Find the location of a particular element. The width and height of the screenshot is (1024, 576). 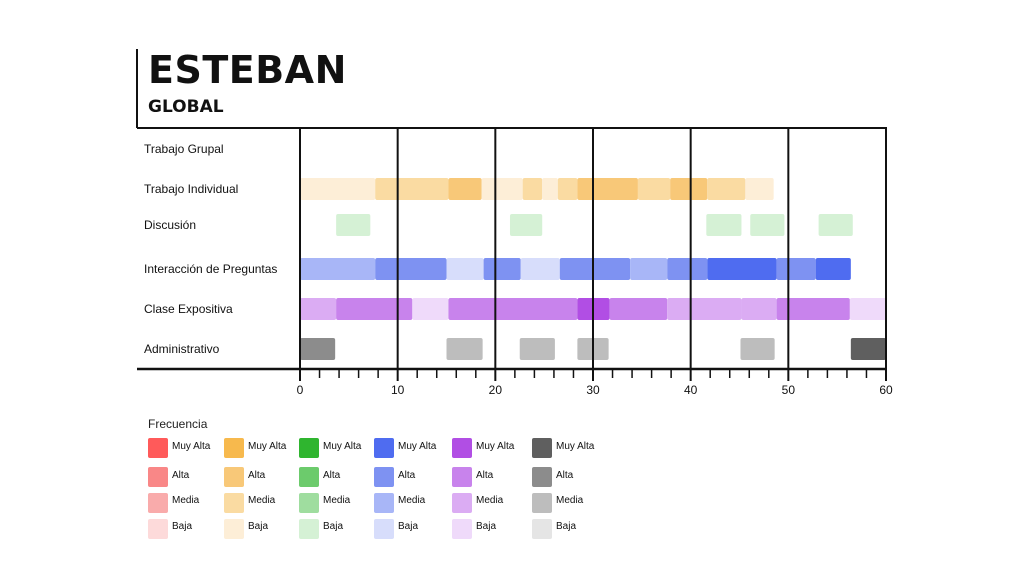

chart-title: ESTEBAN is located at coordinates (247, 70).